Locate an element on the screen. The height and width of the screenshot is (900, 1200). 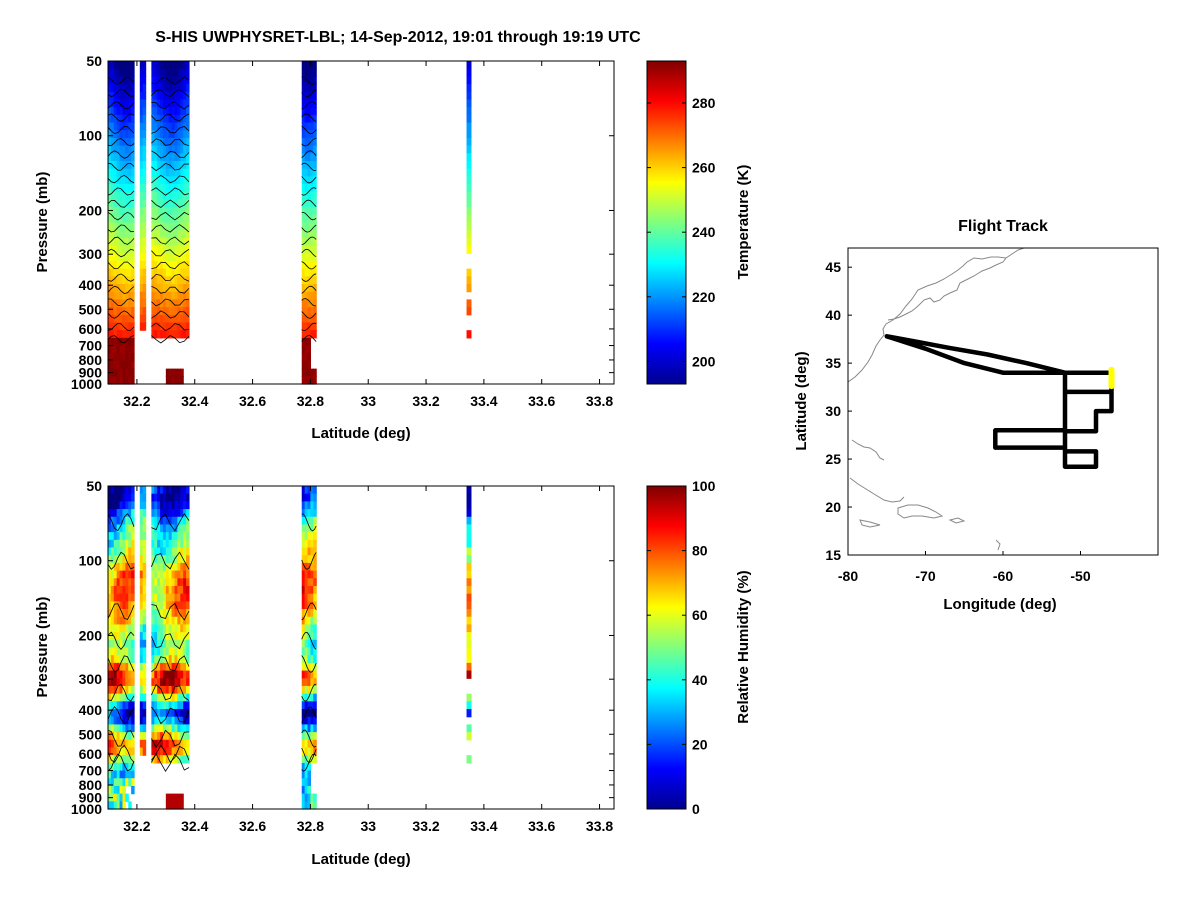
y-tick-label: 700 is located at coordinates (91, 771).